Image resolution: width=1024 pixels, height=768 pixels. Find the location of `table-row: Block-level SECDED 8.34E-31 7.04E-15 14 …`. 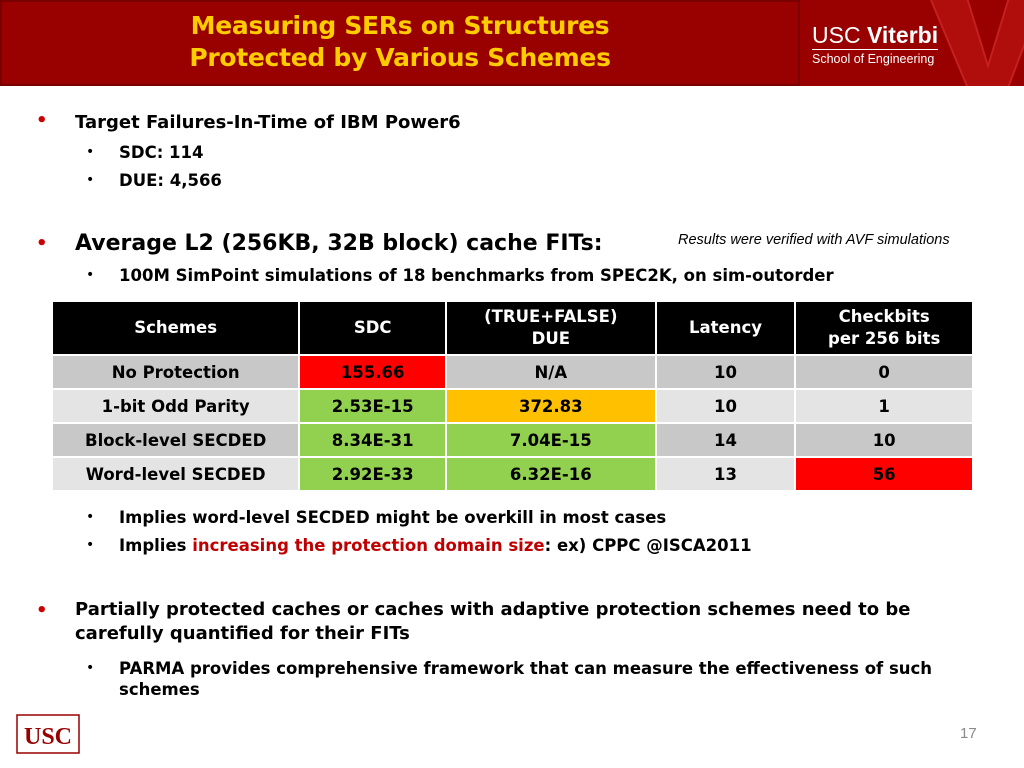

table-row: Block-level SECDED 8.34E-31 7.04E-15 14 … is located at coordinates (512, 440).